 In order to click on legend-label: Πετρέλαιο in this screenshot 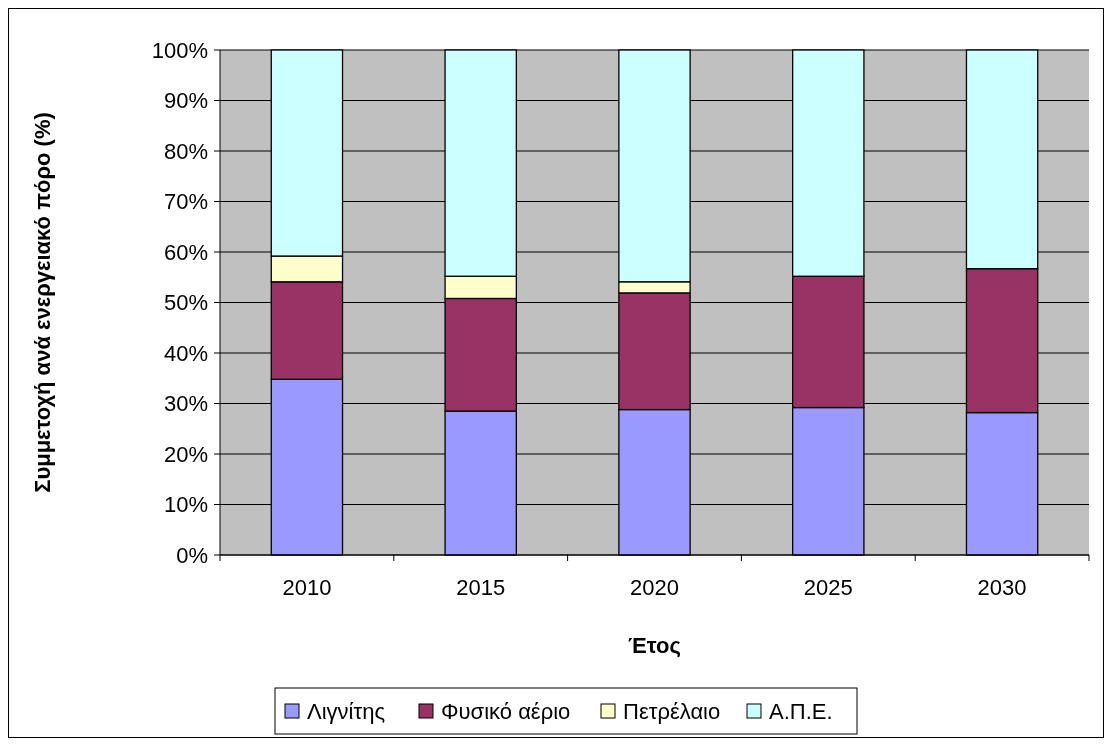, I will do `click(672, 711)`.